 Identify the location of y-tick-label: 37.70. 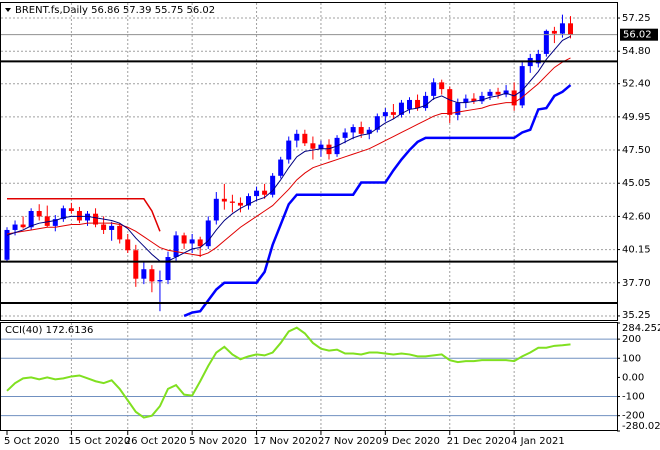
(636, 283).